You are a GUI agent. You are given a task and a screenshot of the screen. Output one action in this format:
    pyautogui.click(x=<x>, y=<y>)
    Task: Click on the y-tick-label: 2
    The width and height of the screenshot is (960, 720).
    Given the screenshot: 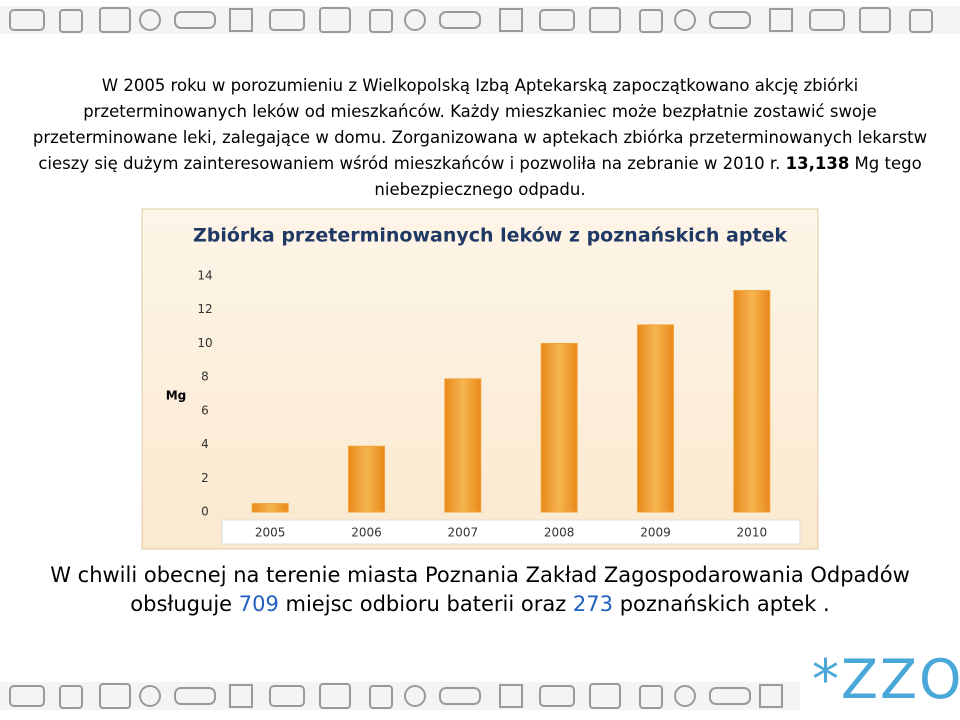 What is the action you would take?
    pyautogui.click(x=205, y=478)
    